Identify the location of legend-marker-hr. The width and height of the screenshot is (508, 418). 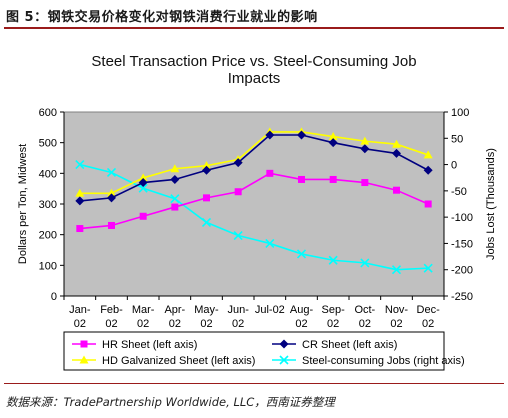
(84, 344).